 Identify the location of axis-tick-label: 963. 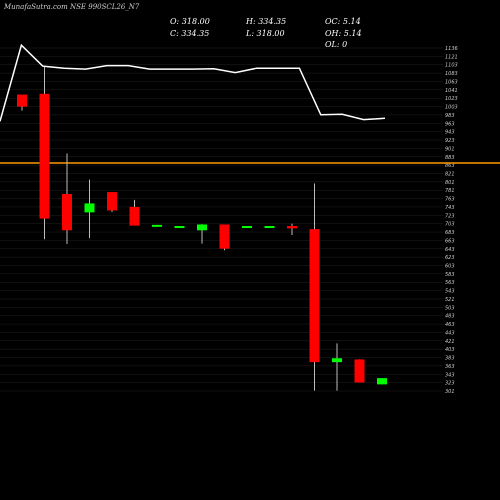
(450, 124).